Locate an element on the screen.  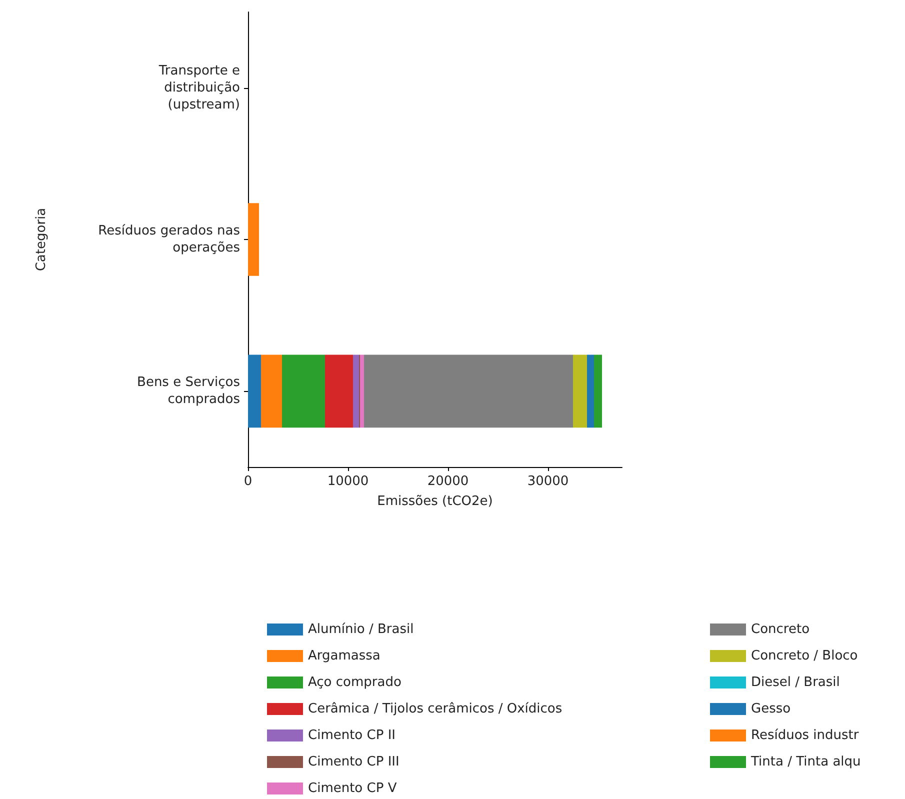
legend-label: Cerâmica / Tijolos cerâmicos / Oxídicos is located at coordinates (435, 709).